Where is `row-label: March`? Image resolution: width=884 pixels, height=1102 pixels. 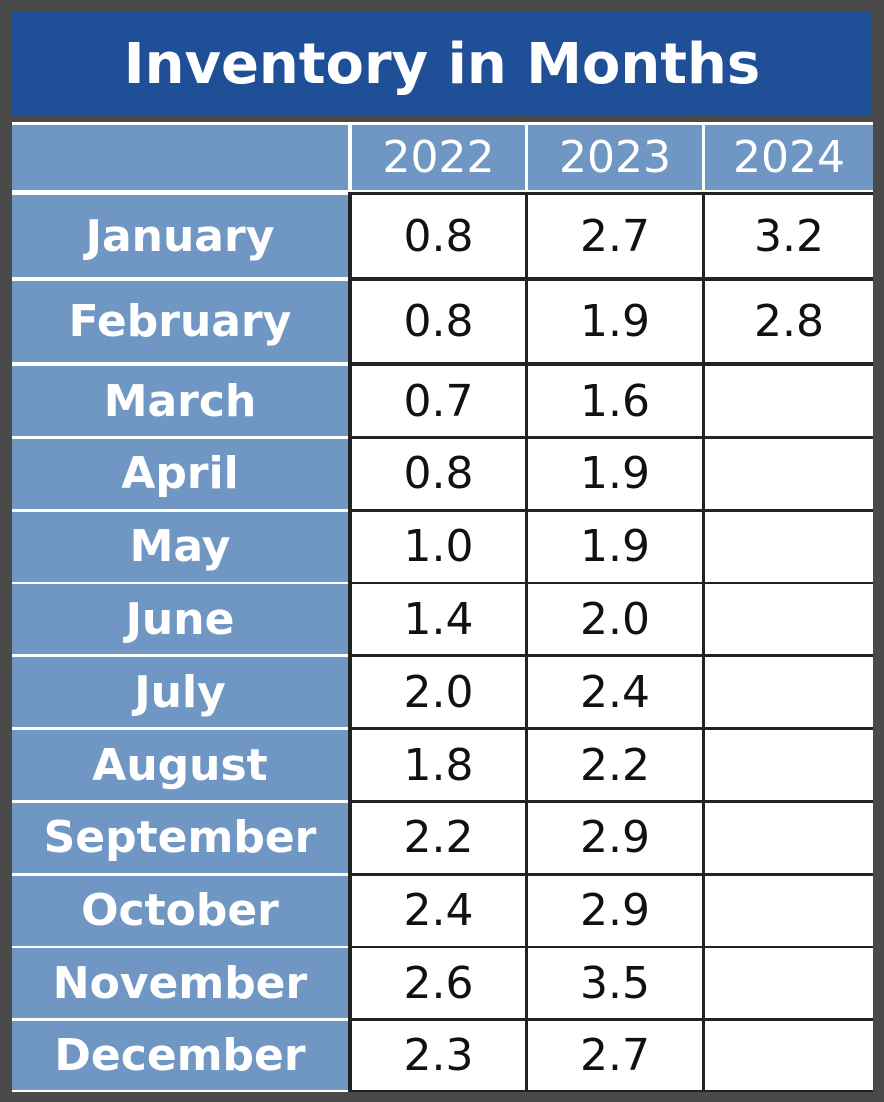 row-label: March is located at coordinates (180, 401).